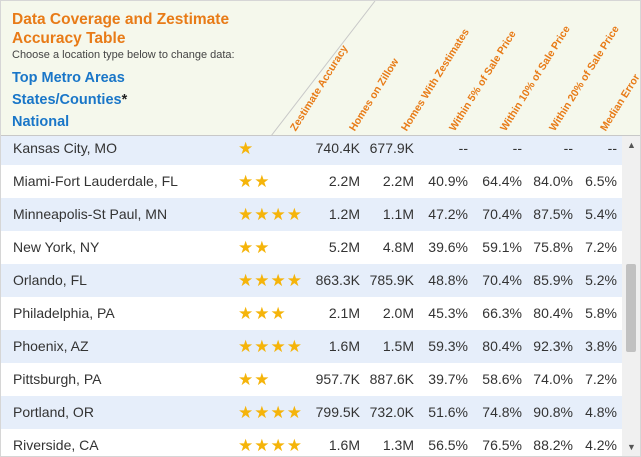 The width and height of the screenshot is (641, 457). Describe the element at coordinates (601, 181) in the screenshot. I see `median-error: 6.5%` at that location.